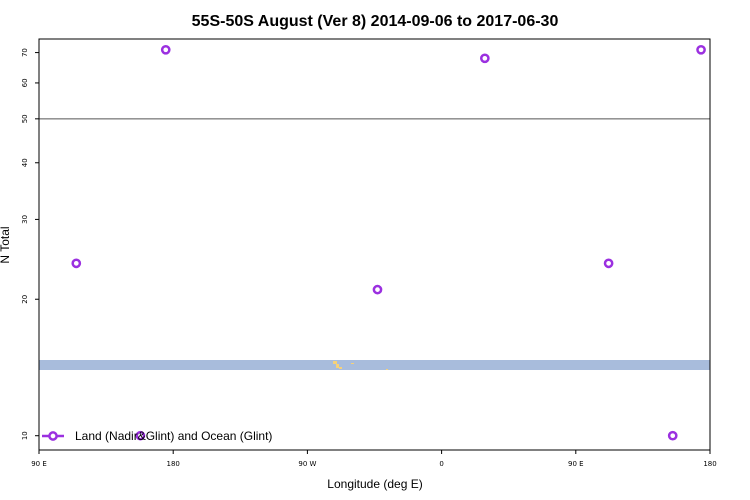 Image resolution: width=750 pixels, height=500 pixels. I want to click on y-tick-label: 20, so click(25, 299).